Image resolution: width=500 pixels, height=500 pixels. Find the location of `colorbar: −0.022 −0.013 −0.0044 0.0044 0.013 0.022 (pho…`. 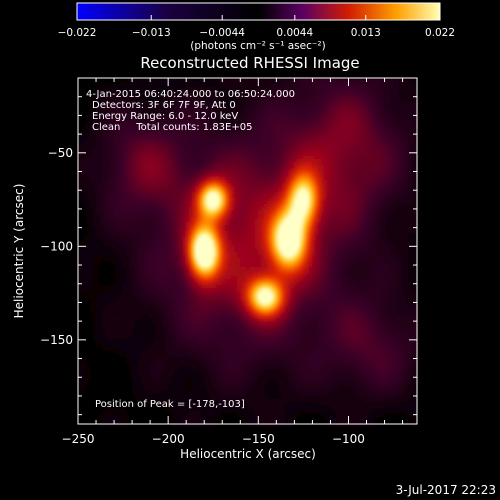

colorbar: −0.022 −0.013 −0.0044 0.0044 0.013 0.022 (pho… is located at coordinates (256, 27).